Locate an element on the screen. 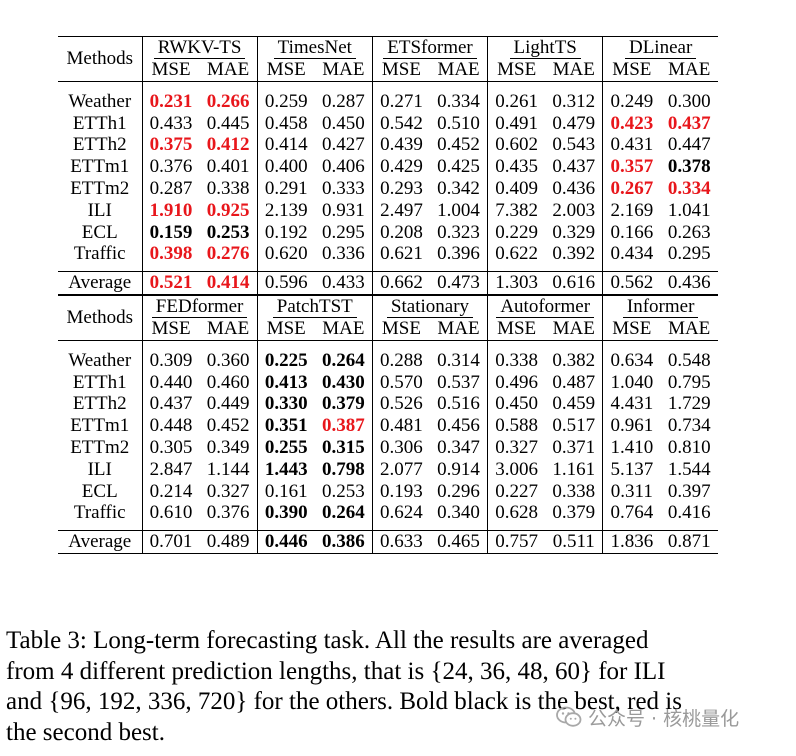 The image size is (796, 756). cell-value: 0.249 is located at coordinates (632, 101).